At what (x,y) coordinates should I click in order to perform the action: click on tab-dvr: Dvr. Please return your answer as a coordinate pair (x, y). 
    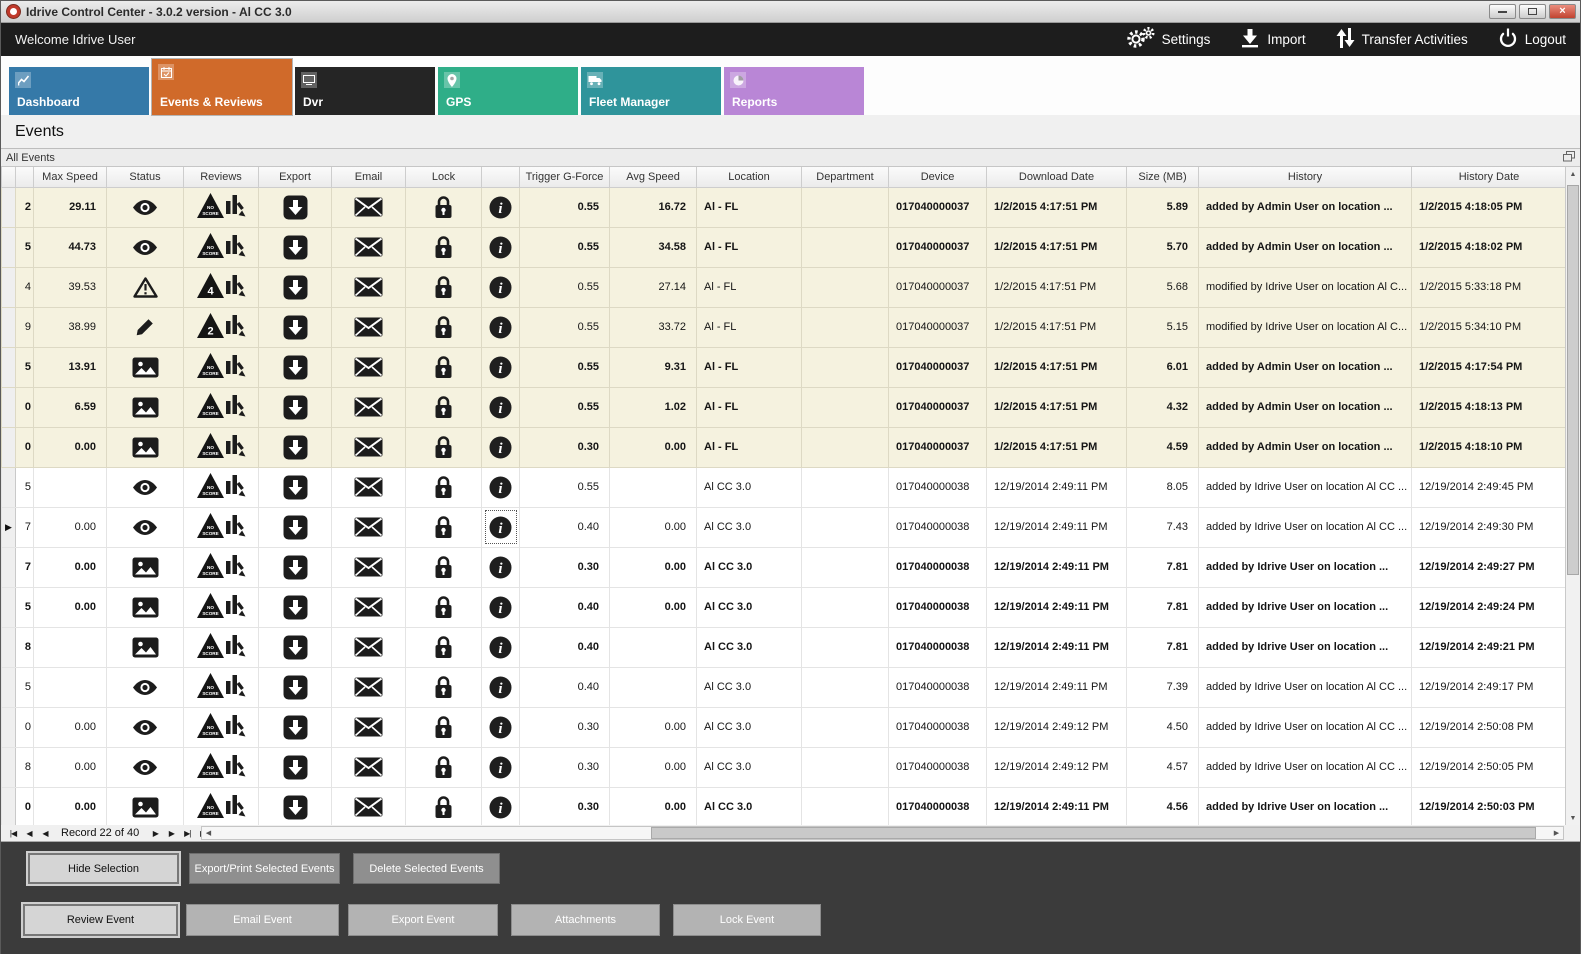
    Looking at the image, I should click on (365, 91).